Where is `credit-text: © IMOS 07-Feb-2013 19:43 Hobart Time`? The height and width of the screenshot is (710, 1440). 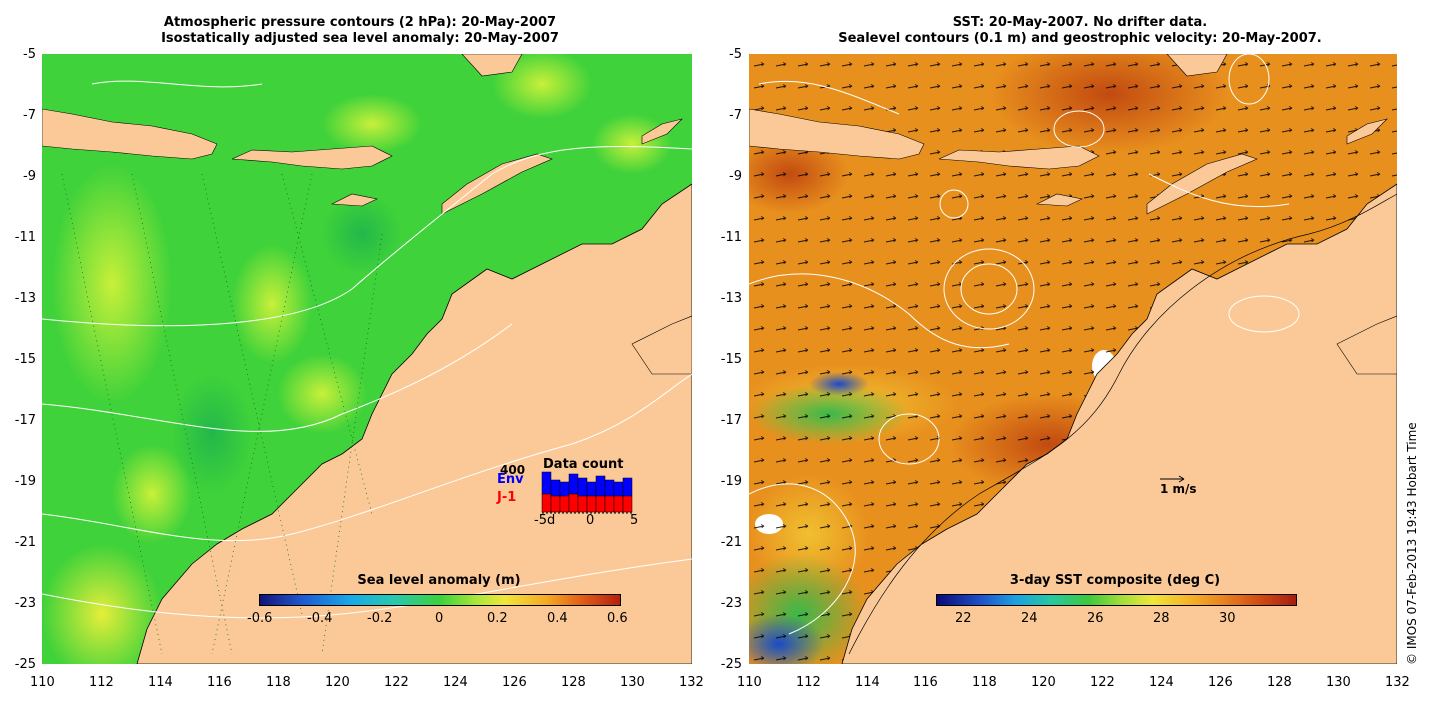 credit-text: © IMOS 07-Feb-2013 19:43 Hobart Time is located at coordinates (1412, 543).